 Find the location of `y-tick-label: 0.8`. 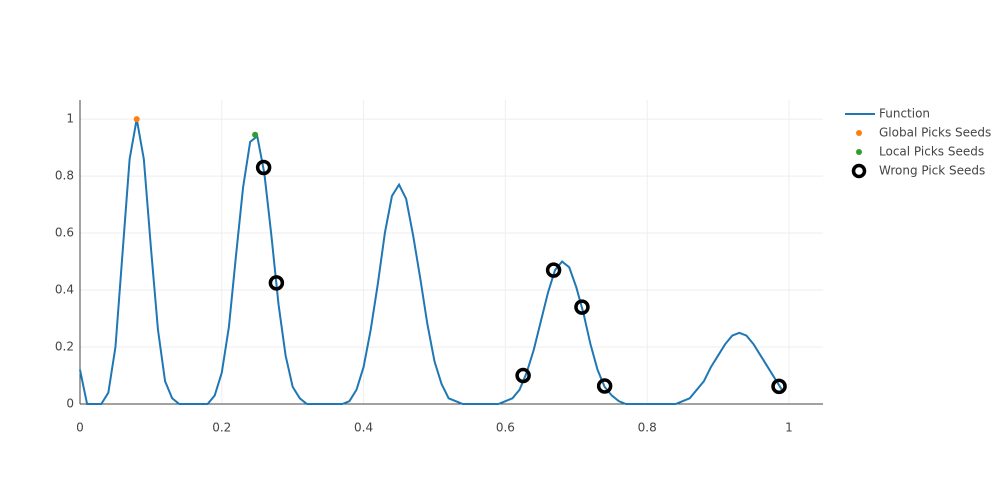

y-tick-label: 0.8 is located at coordinates (64, 176).